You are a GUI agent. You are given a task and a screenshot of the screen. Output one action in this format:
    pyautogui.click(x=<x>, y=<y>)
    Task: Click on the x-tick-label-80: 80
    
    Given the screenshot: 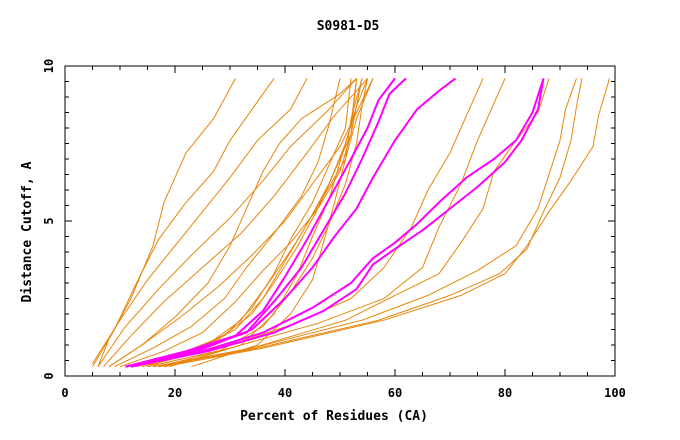 What is the action you would take?
    pyautogui.click(x=505, y=393)
    